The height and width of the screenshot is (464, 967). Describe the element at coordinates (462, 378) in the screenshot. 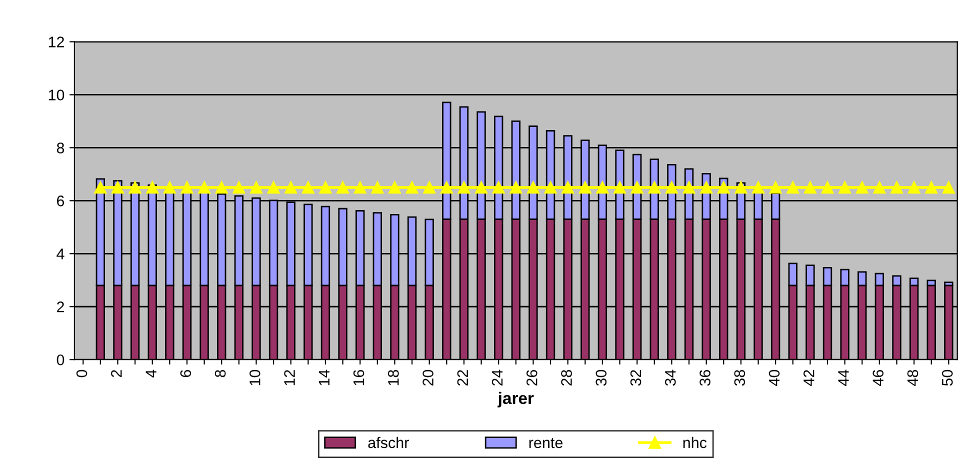

I see `x-tick-label: 22` at that location.